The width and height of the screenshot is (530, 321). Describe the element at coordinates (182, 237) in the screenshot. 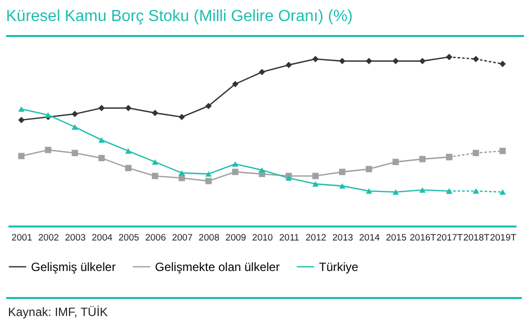

I see `x-tick-label: 2007` at that location.